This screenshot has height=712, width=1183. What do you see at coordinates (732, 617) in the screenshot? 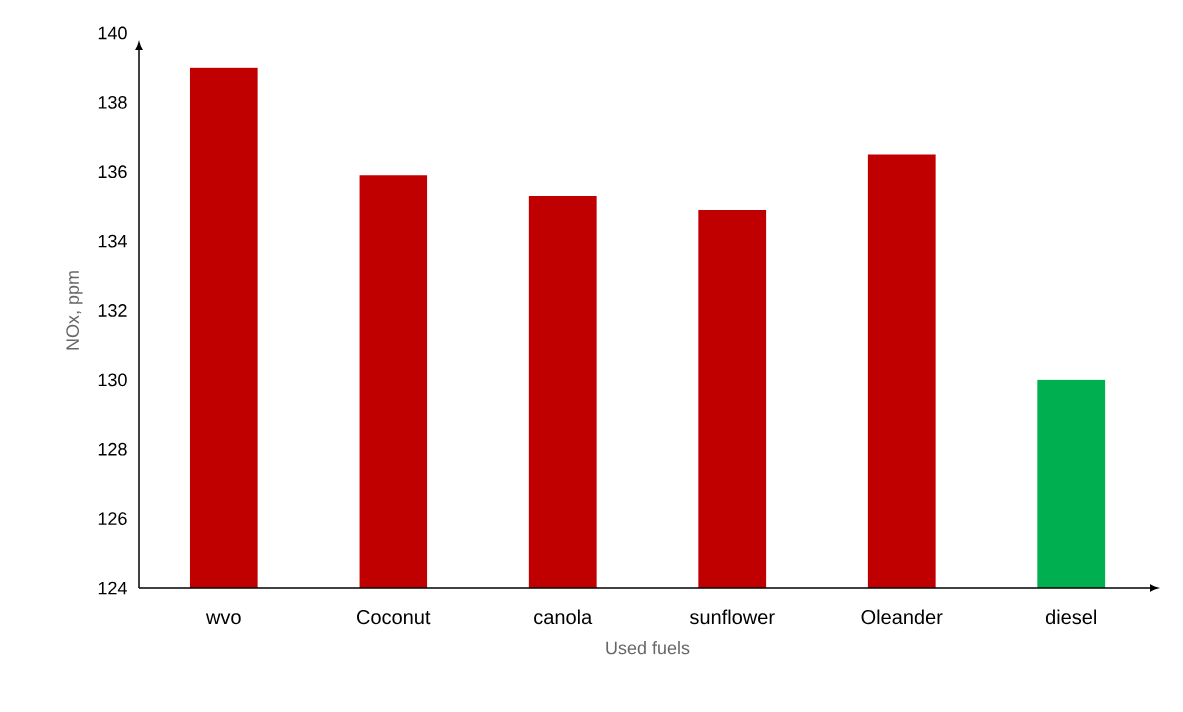
I see `x-tick-label: sunflower` at bounding box center [732, 617].